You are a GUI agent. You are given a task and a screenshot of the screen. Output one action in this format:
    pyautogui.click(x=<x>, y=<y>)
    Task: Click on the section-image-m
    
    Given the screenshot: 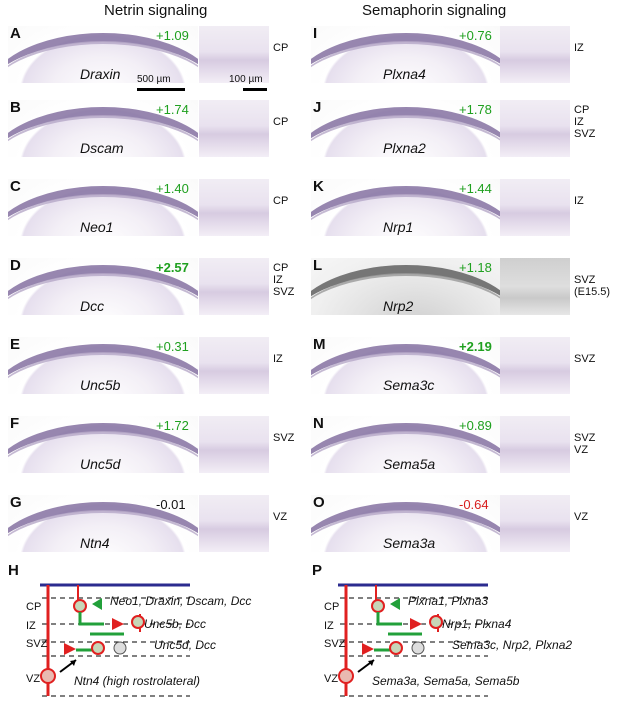 What is the action you would take?
    pyautogui.click(x=406, y=365)
    